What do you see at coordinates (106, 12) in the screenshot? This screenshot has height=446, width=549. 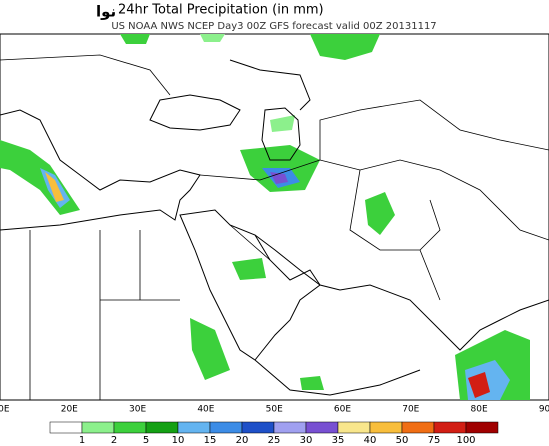 I see `logo: نوا` at bounding box center [106, 12].